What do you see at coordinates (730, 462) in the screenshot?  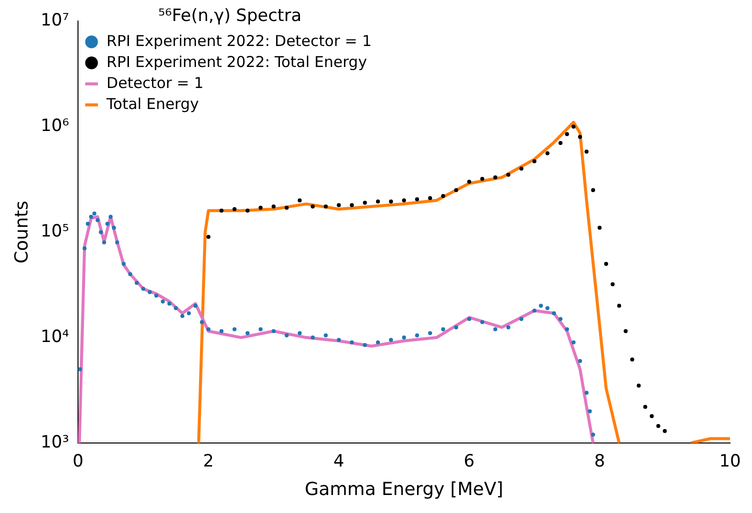 I see `x-tick-label: 10` at bounding box center [730, 462].